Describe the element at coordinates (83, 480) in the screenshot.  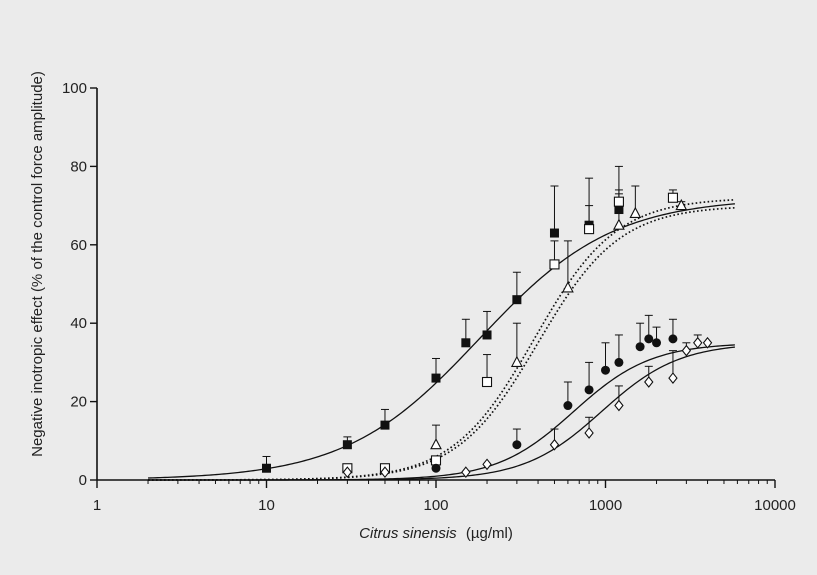
I see `y-tick-label: 0` at that location.